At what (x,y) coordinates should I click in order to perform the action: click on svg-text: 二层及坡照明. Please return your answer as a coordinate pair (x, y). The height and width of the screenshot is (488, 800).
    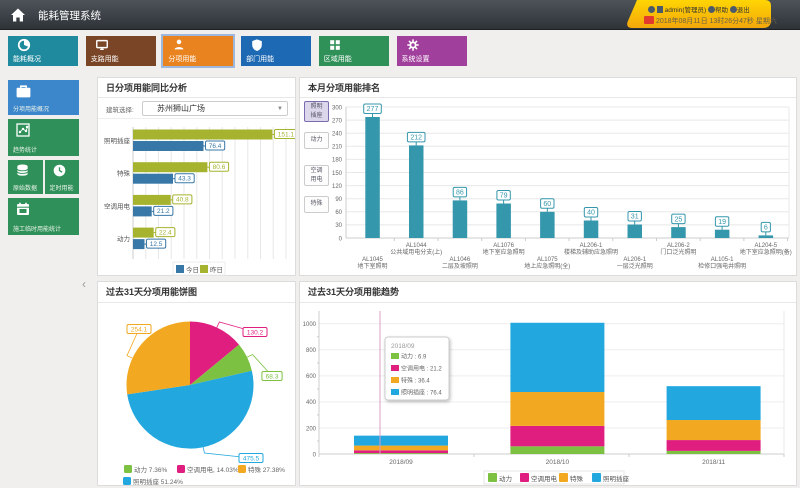
    Looking at the image, I should click on (460, 266).